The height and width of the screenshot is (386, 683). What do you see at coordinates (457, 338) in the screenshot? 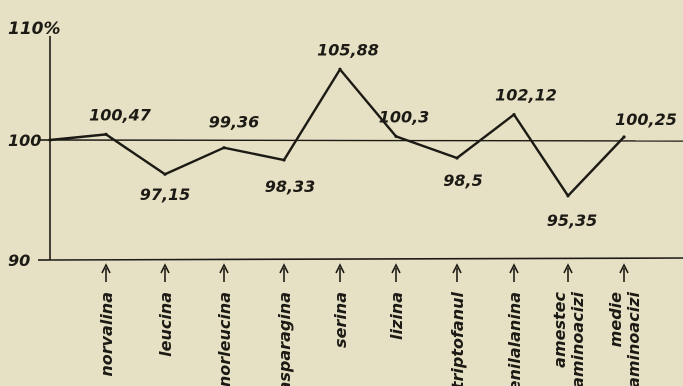
I see `x-tick-label: triptofanul` at bounding box center [457, 338].